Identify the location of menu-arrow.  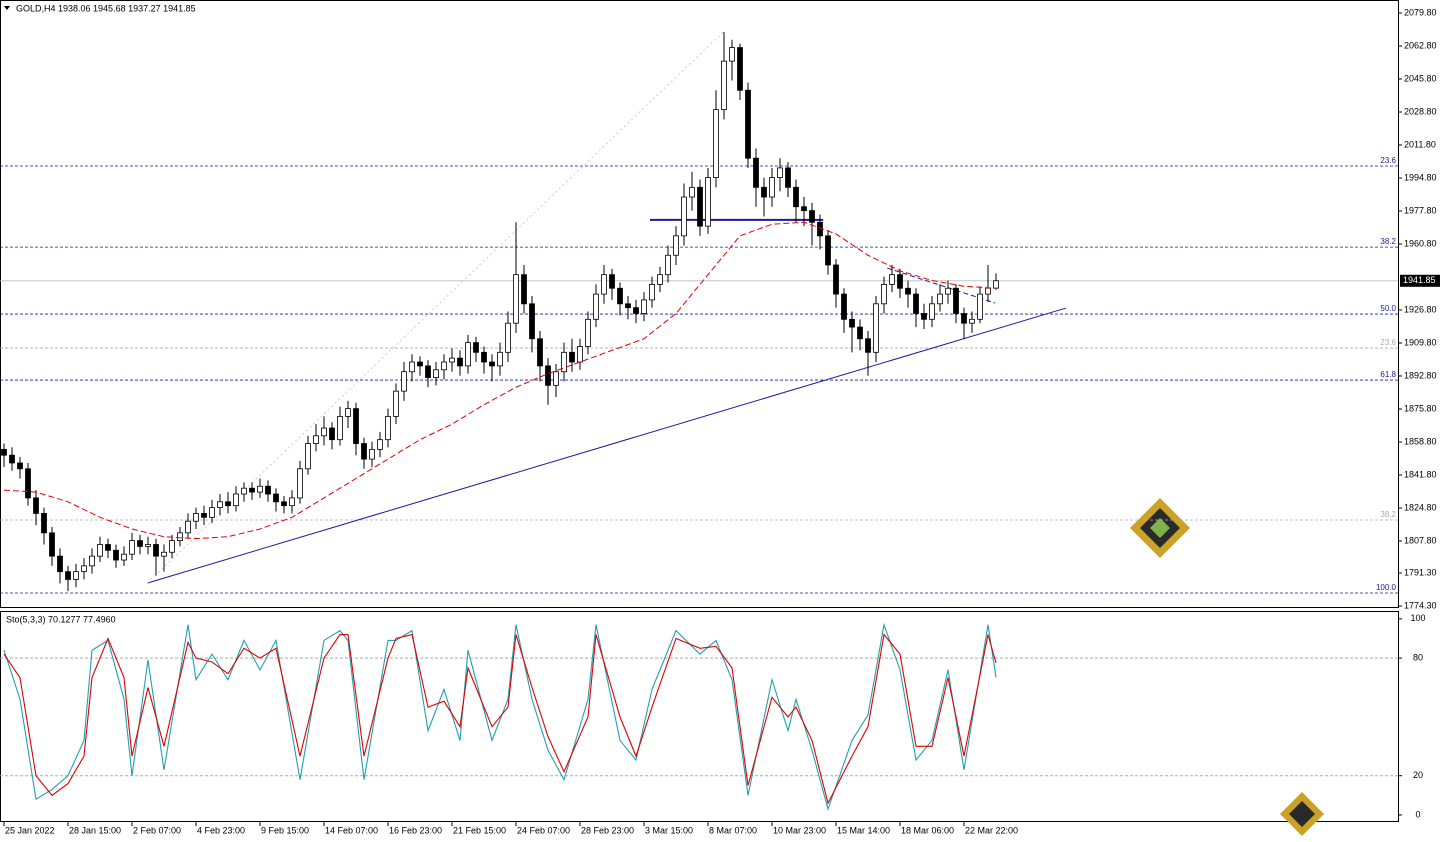
(7, 8).